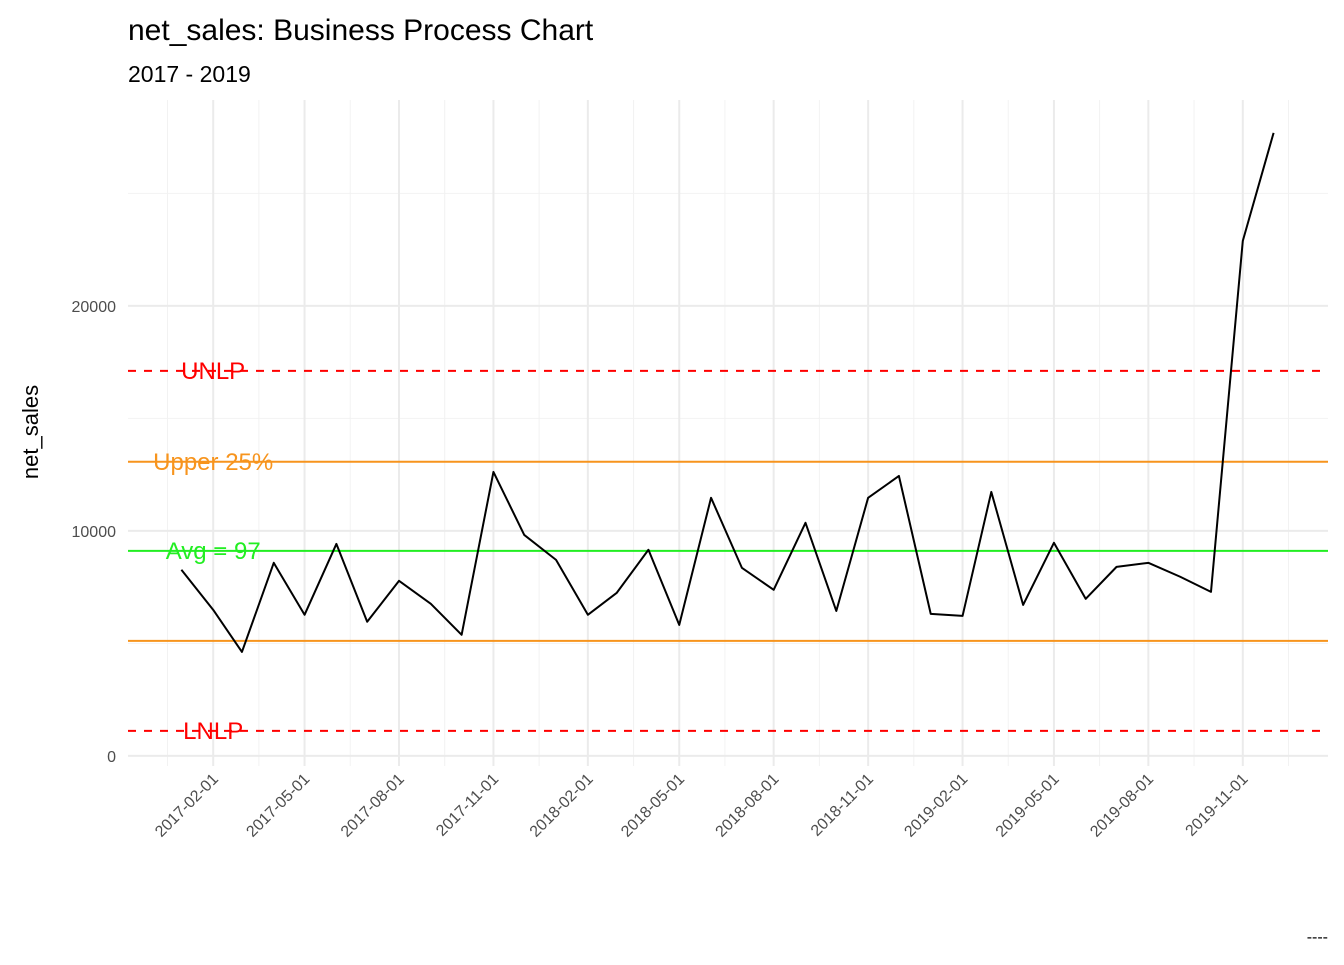 The width and height of the screenshot is (1344, 965). What do you see at coordinates (278, 806) in the screenshot?
I see `x-tick-label: 2017-05-01` at bounding box center [278, 806].